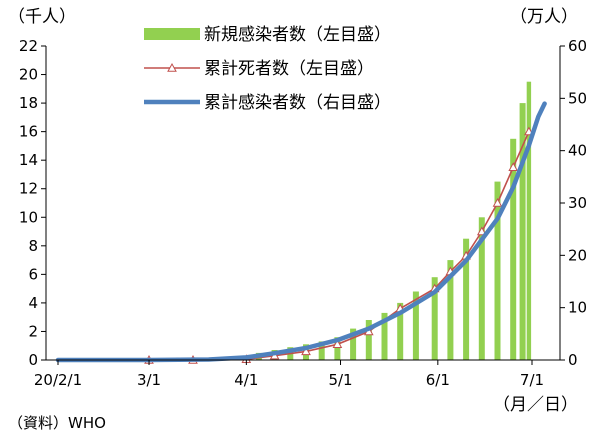 This screenshot has height=436, width=604. What do you see at coordinates (289, 35) in the screenshot?
I see `legend-label-name: 新規感染者数（左目盛` at bounding box center [289, 35].